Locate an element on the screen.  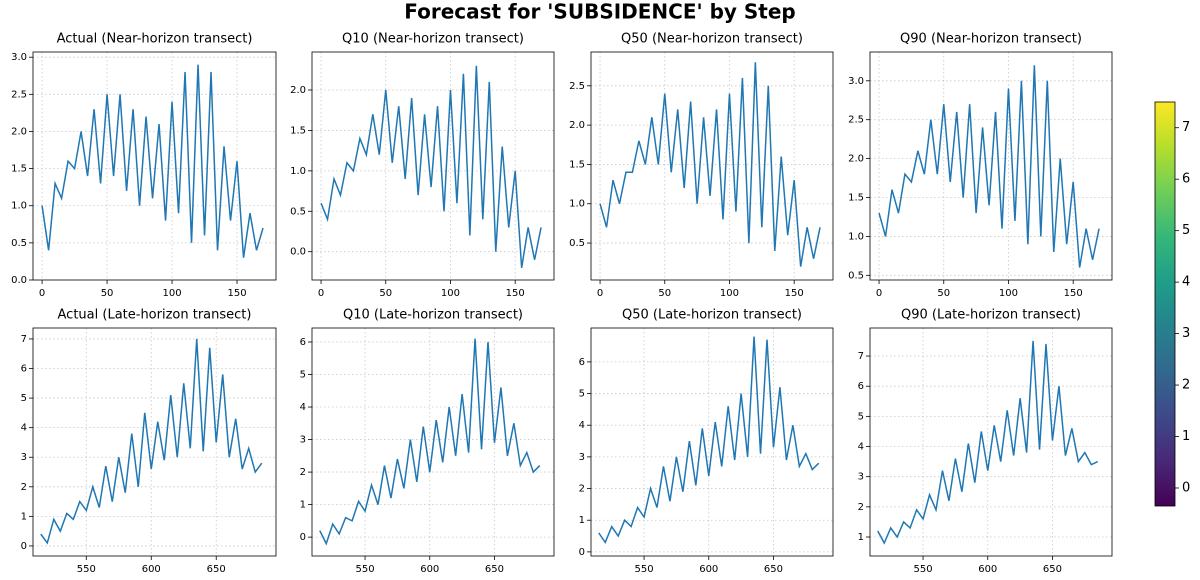
subplot-title: Q10 (Late-horizon transect) is located at coordinates (433, 315).